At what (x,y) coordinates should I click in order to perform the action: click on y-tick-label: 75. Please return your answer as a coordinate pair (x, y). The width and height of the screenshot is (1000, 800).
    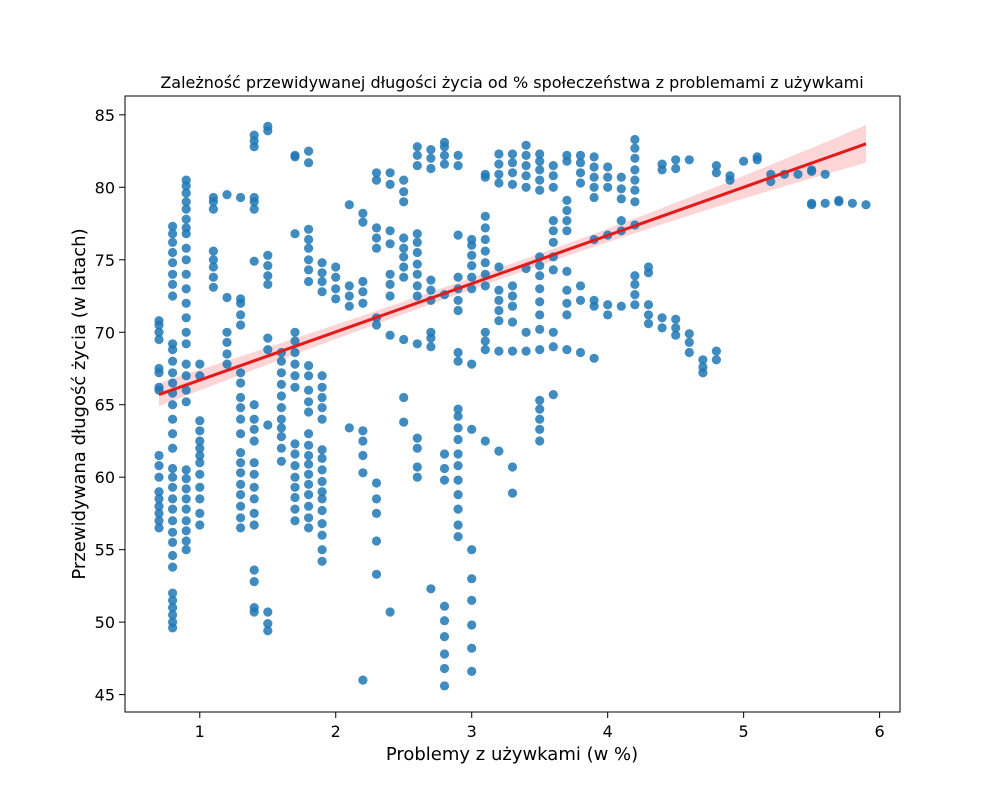
    Looking at the image, I should click on (105, 260).